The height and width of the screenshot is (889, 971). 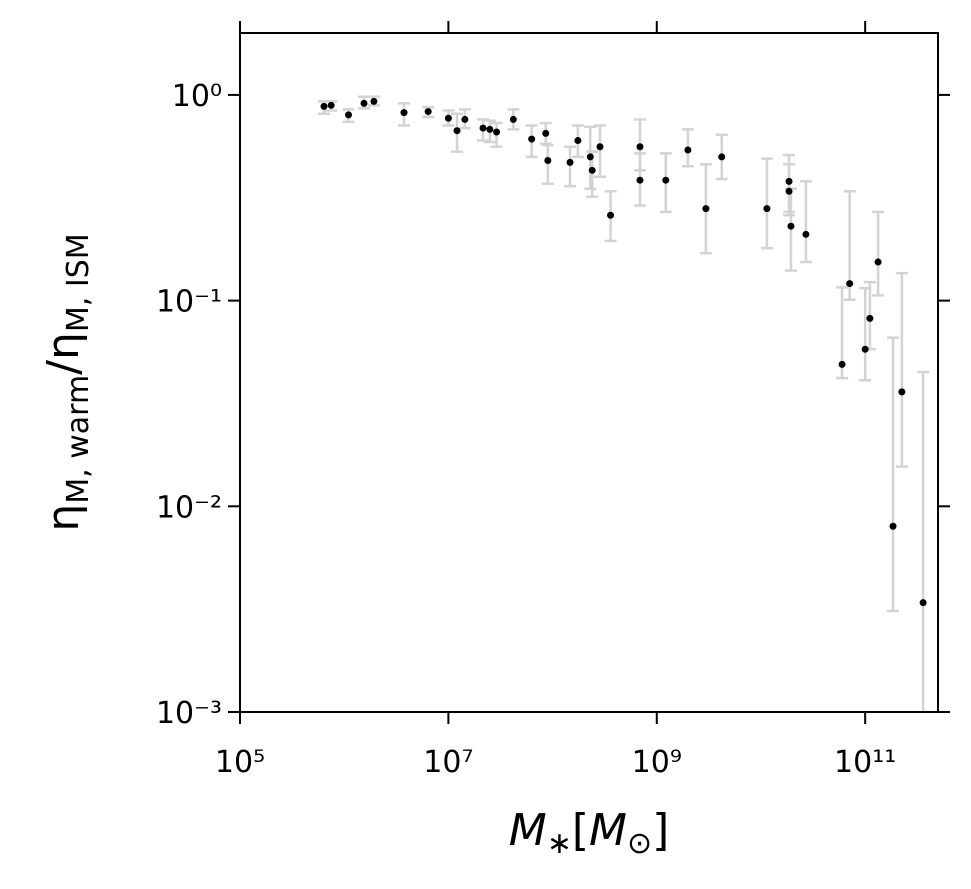 I want to click on text-run: [, so click(x=580, y=830).